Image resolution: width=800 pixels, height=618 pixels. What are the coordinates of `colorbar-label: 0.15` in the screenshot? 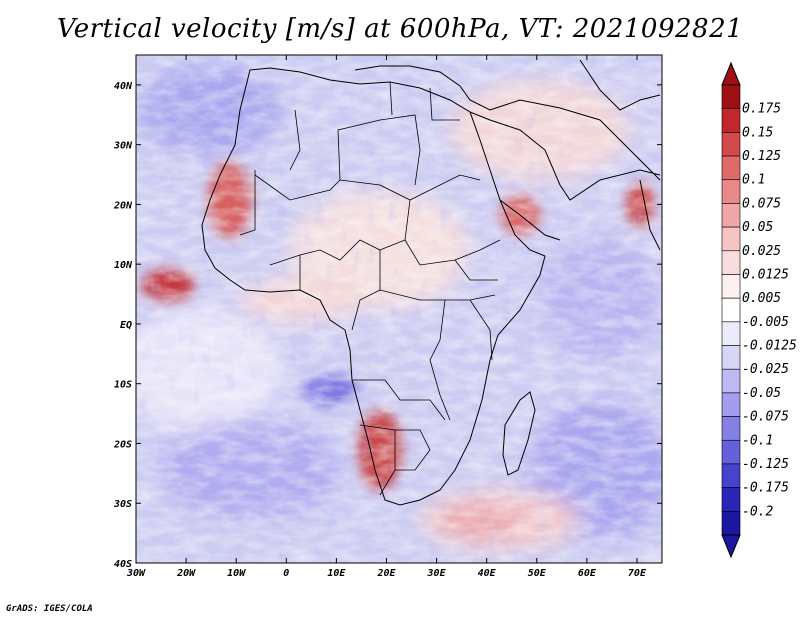 It's located at (757, 132).